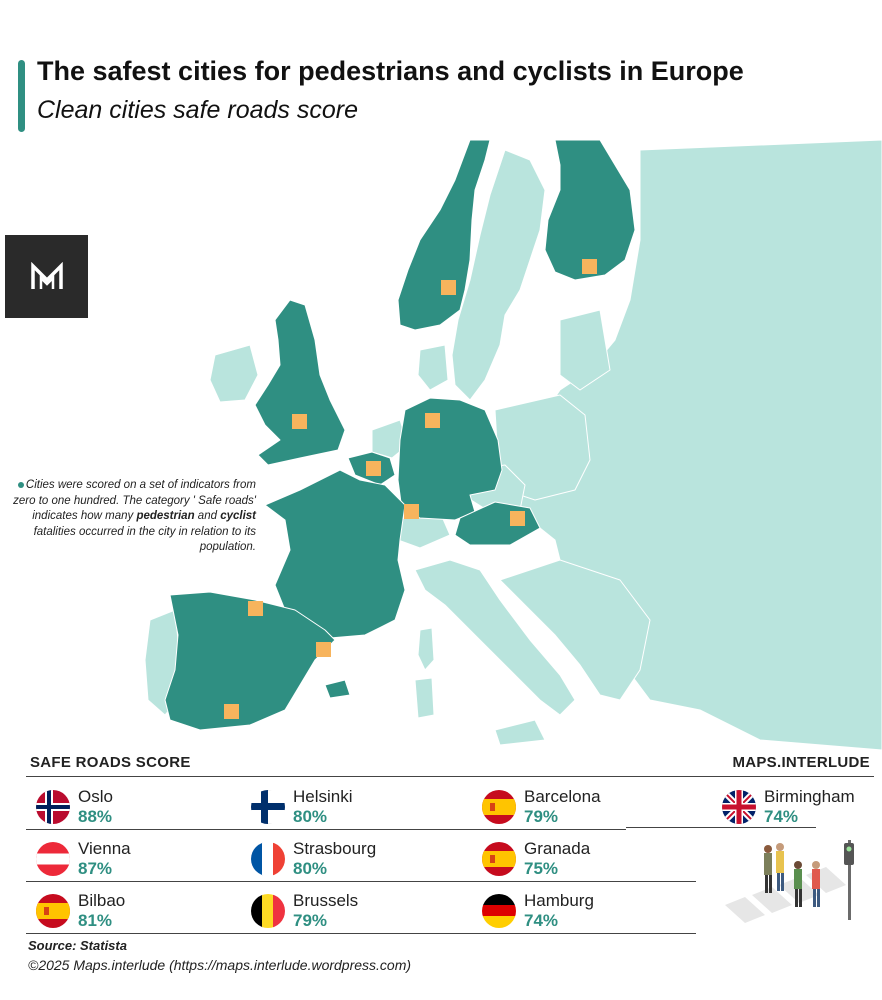 Image resolution: width=882 pixels, height=1000 pixels. What do you see at coordinates (450, 776) in the screenshot?
I see `legend-divider` at bounding box center [450, 776].